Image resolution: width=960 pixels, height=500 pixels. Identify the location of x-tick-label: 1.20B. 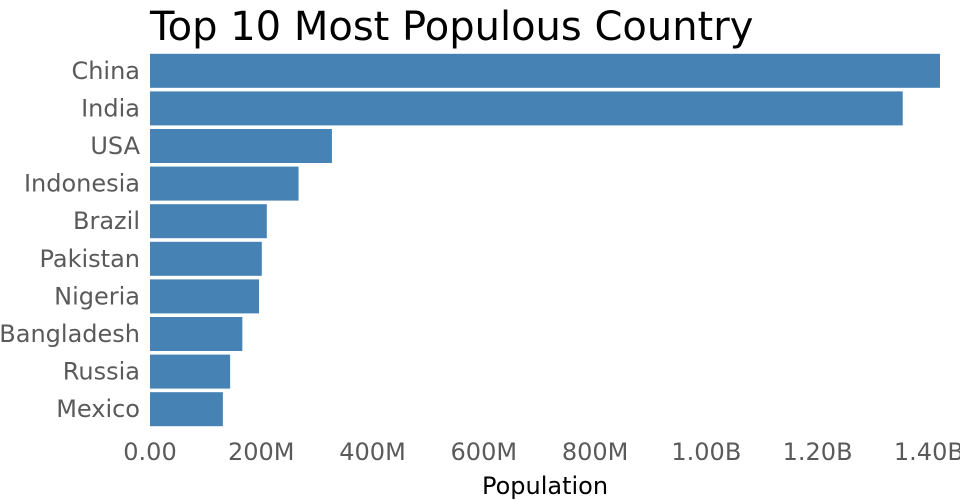
(818, 452).